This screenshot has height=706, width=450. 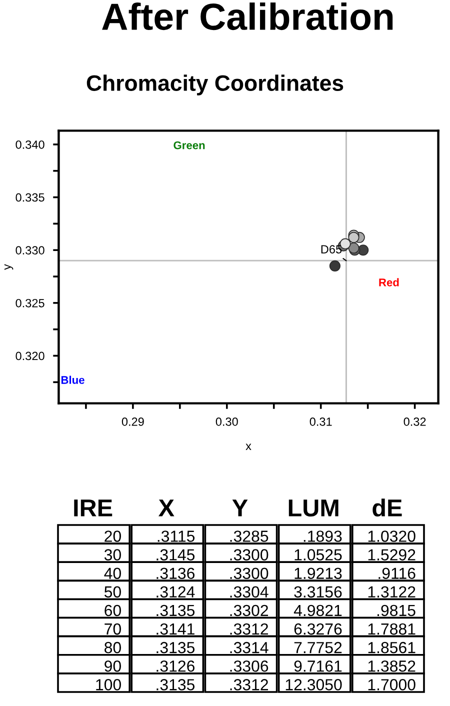 I want to click on annotation: Green, so click(x=189, y=145).